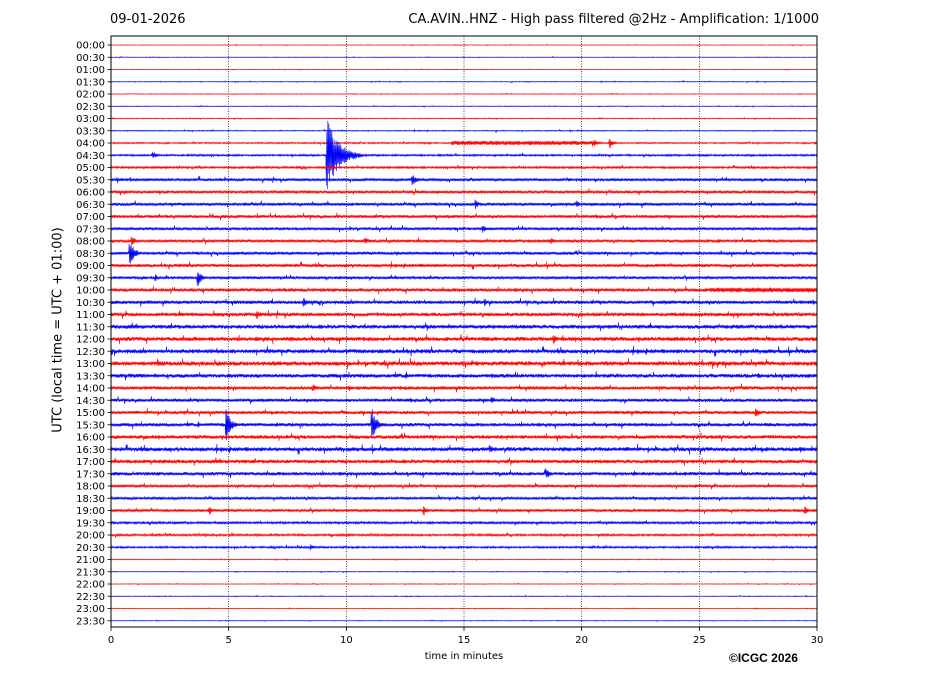 Image resolution: width=927 pixels, height=696 pixels. Describe the element at coordinates (90, 462) in the screenshot. I see `y-tick-label: 17:00` at that location.